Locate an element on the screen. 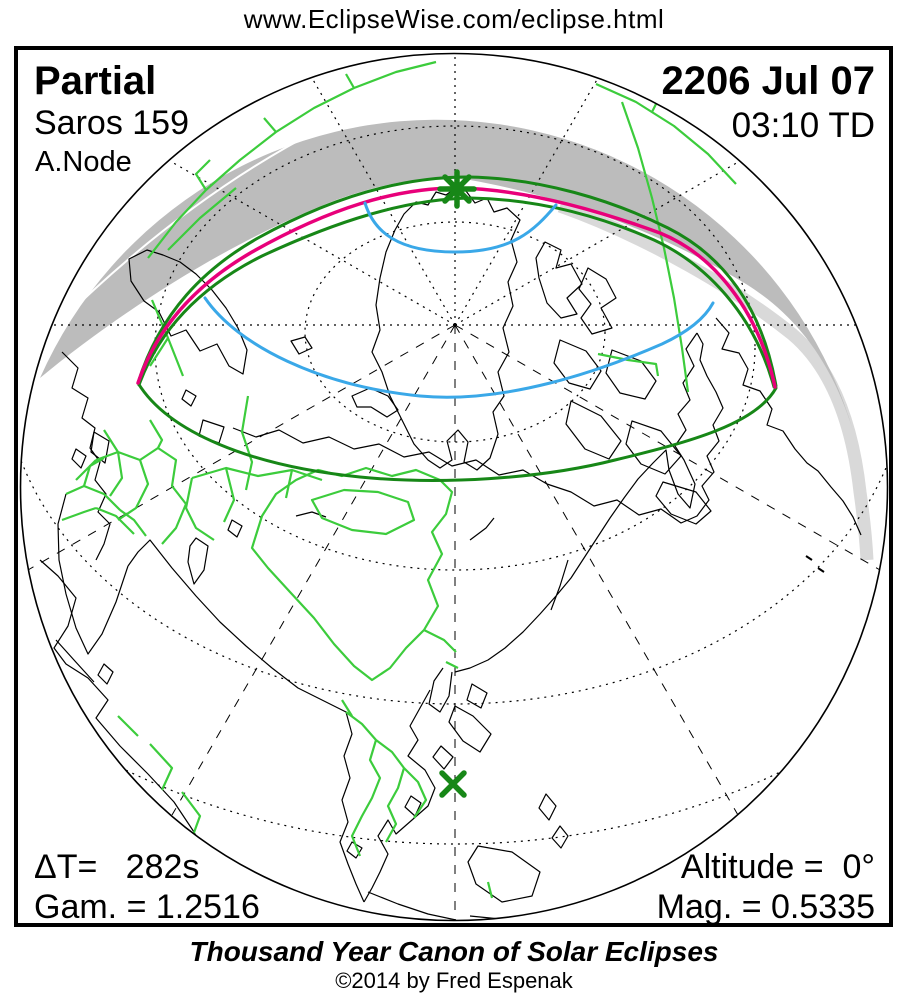 This screenshot has width=908, height=1004. gamma-label: Gam. = 1.2516 is located at coordinates (147, 907).